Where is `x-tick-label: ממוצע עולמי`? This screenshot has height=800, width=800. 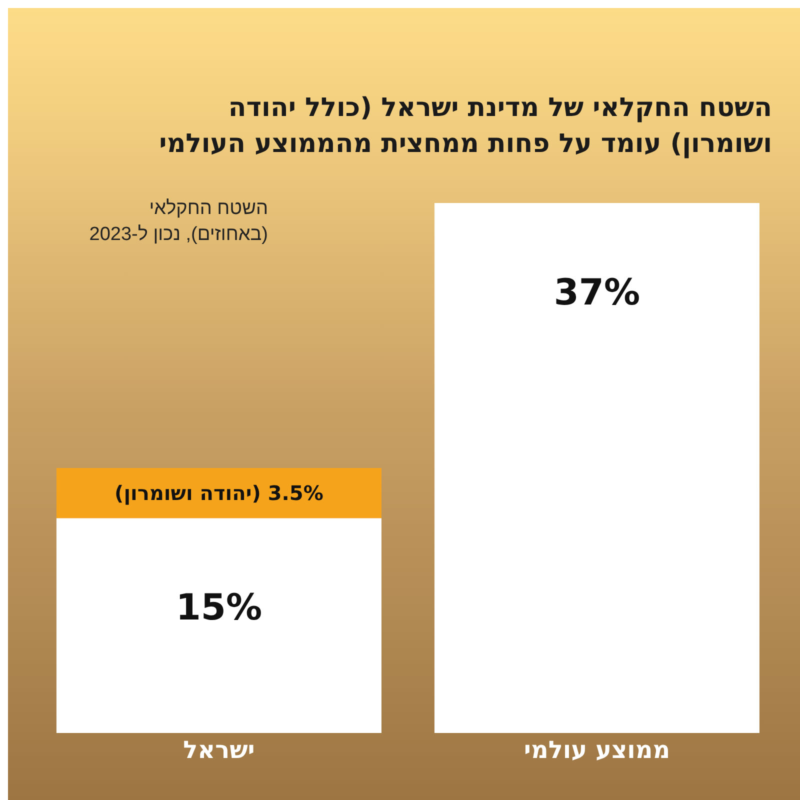
x-tick-label: ממוצע עולמי is located at coordinates (597, 750).